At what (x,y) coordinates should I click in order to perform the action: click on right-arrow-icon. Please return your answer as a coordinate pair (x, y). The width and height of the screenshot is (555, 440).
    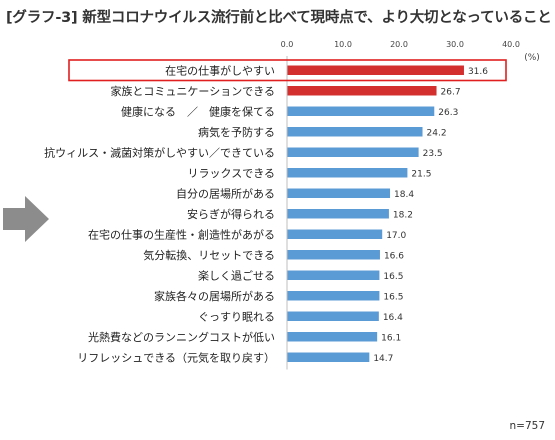
    Looking at the image, I should click on (26, 219).